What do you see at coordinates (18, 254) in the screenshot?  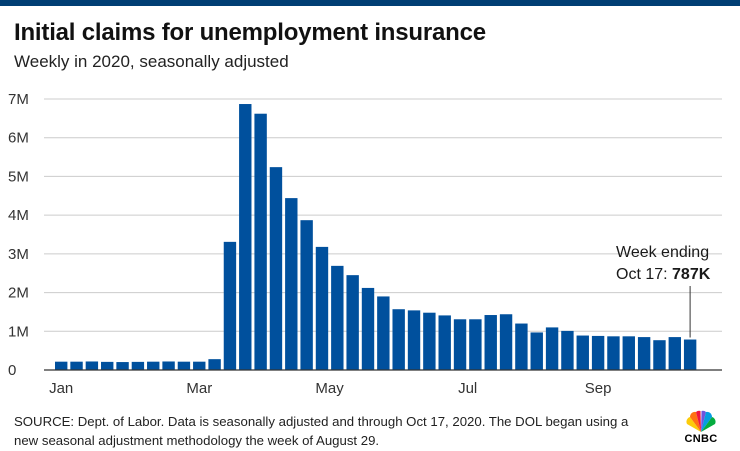 I see `y-tick-label: 3M` at bounding box center [18, 254].